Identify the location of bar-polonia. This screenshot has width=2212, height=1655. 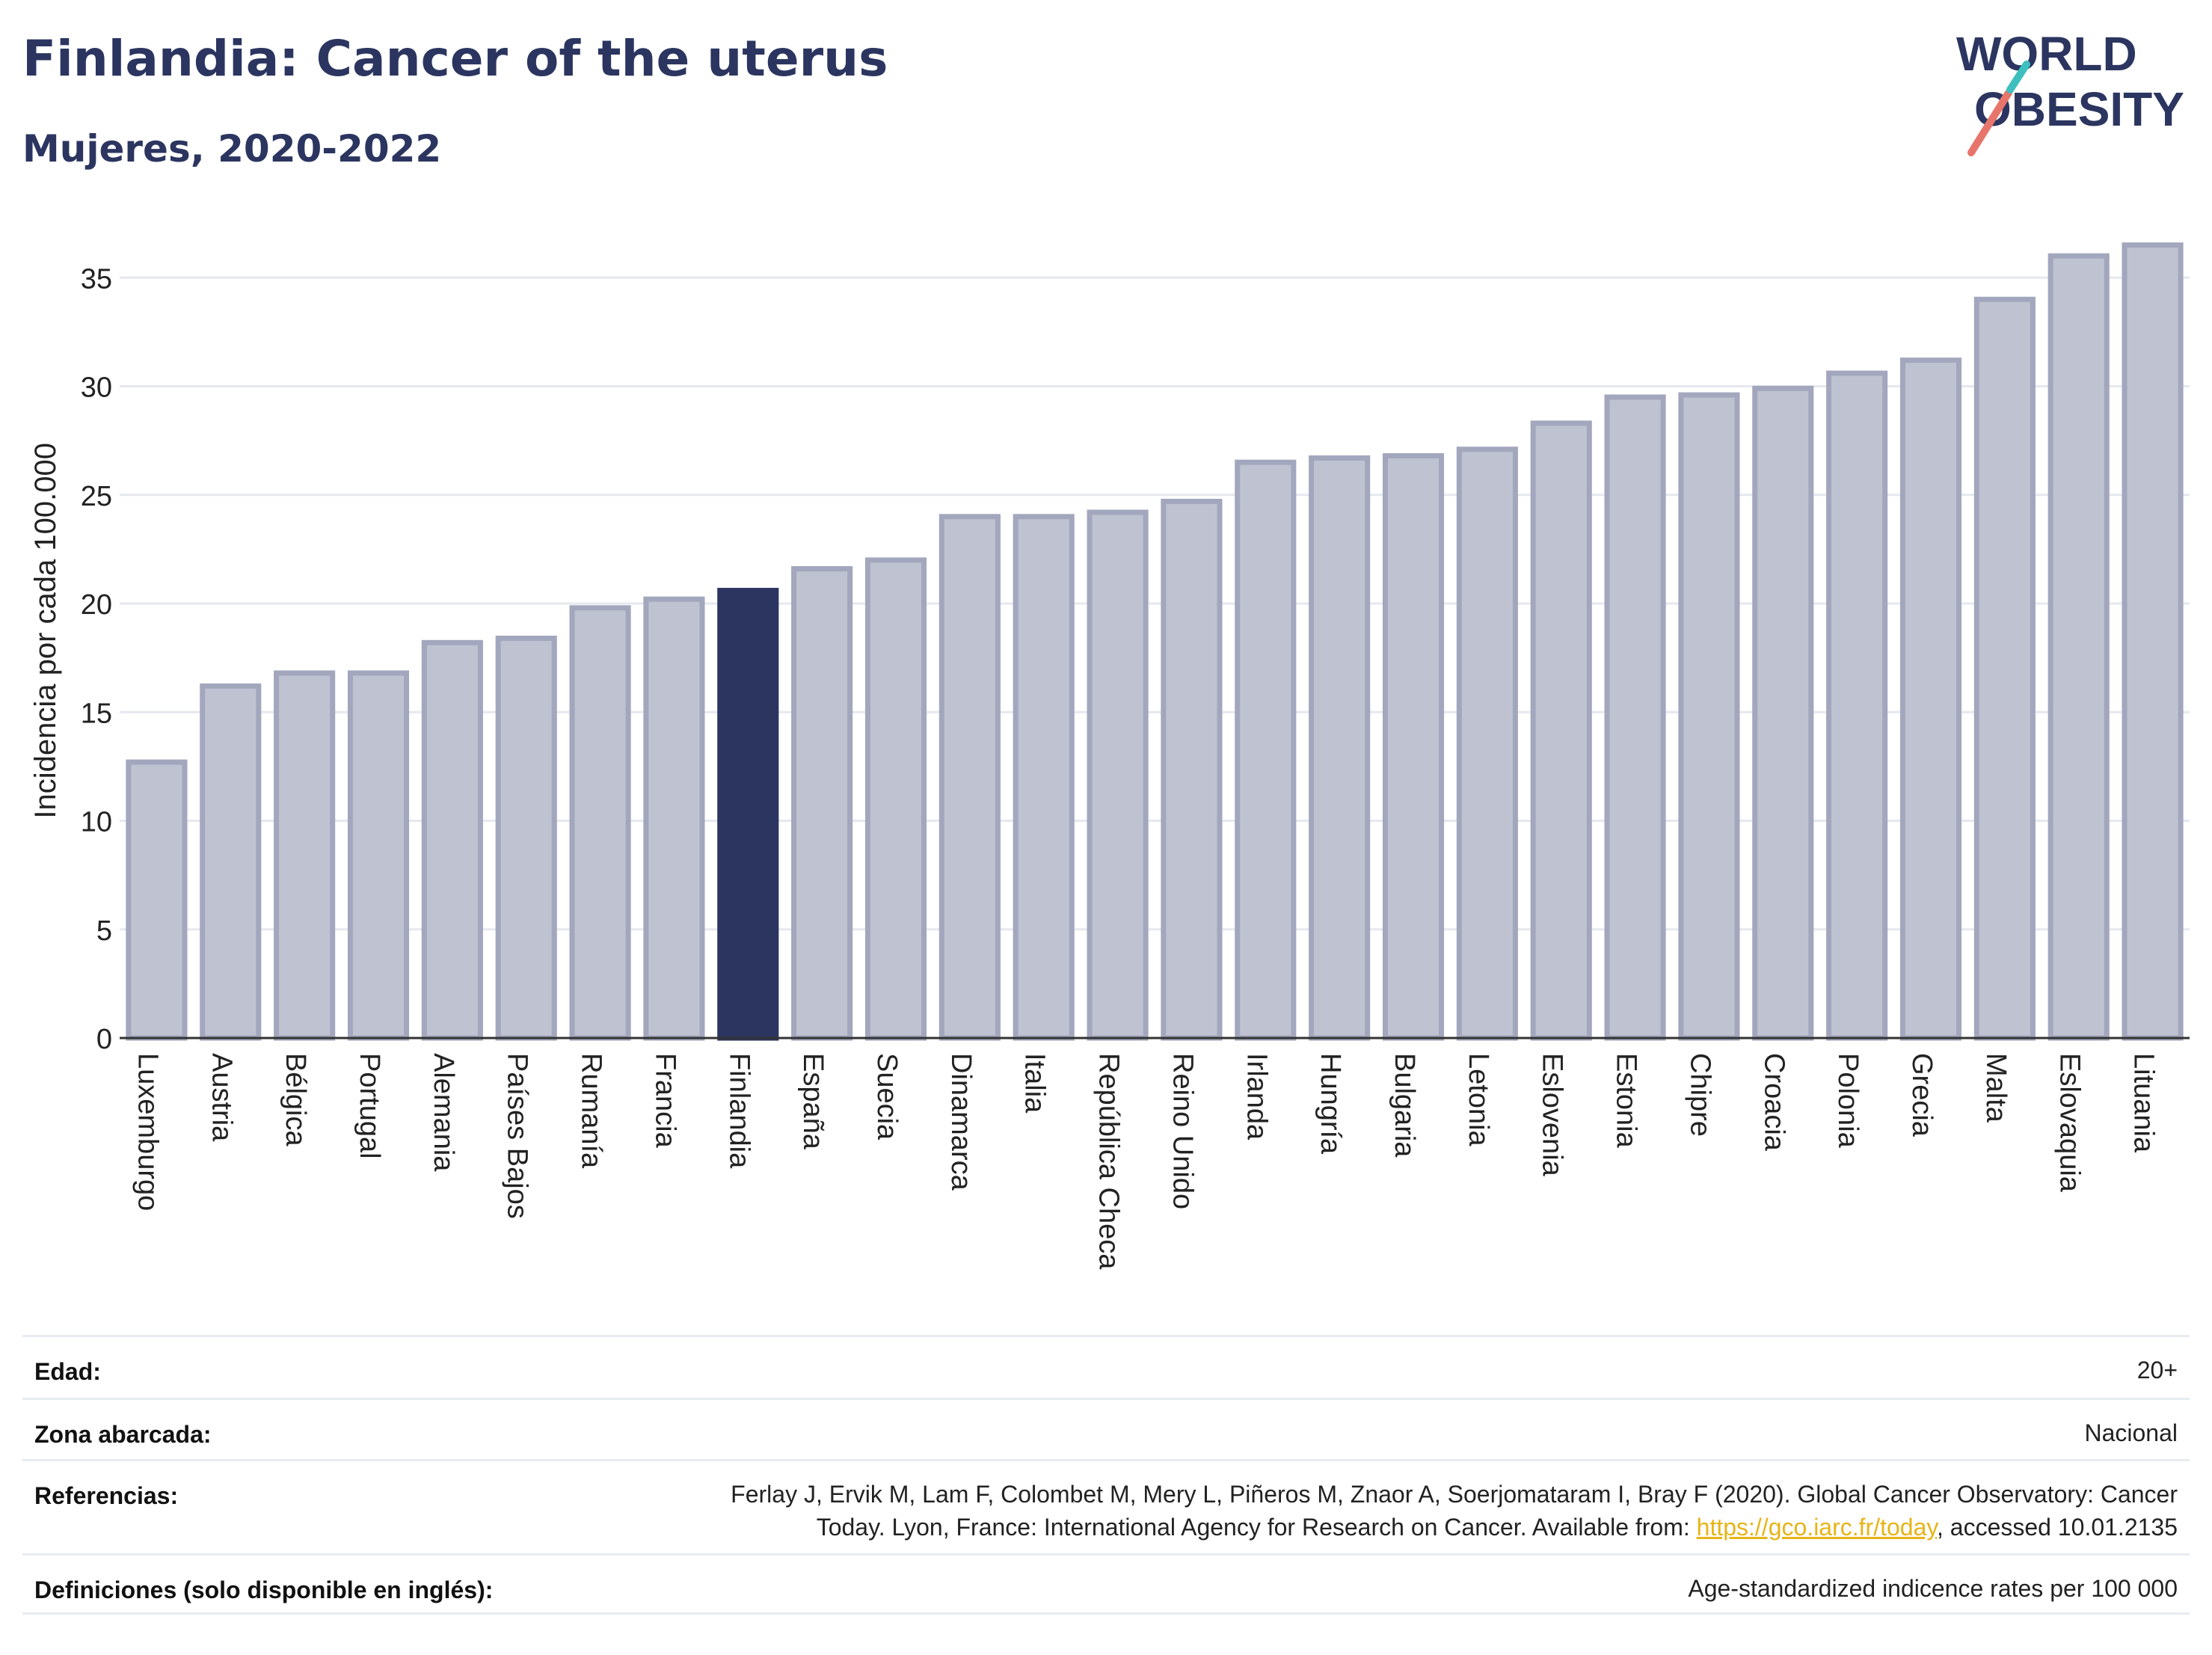
(1857, 705).